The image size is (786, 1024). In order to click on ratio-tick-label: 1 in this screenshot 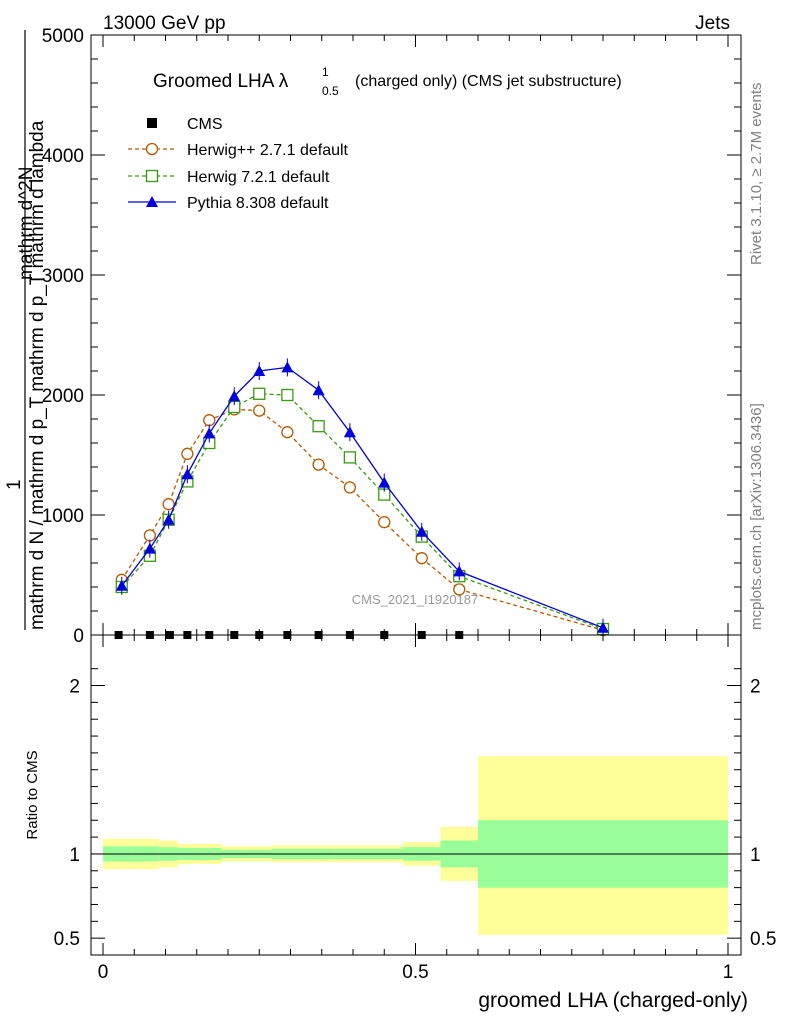, I will do `click(74, 855)`.